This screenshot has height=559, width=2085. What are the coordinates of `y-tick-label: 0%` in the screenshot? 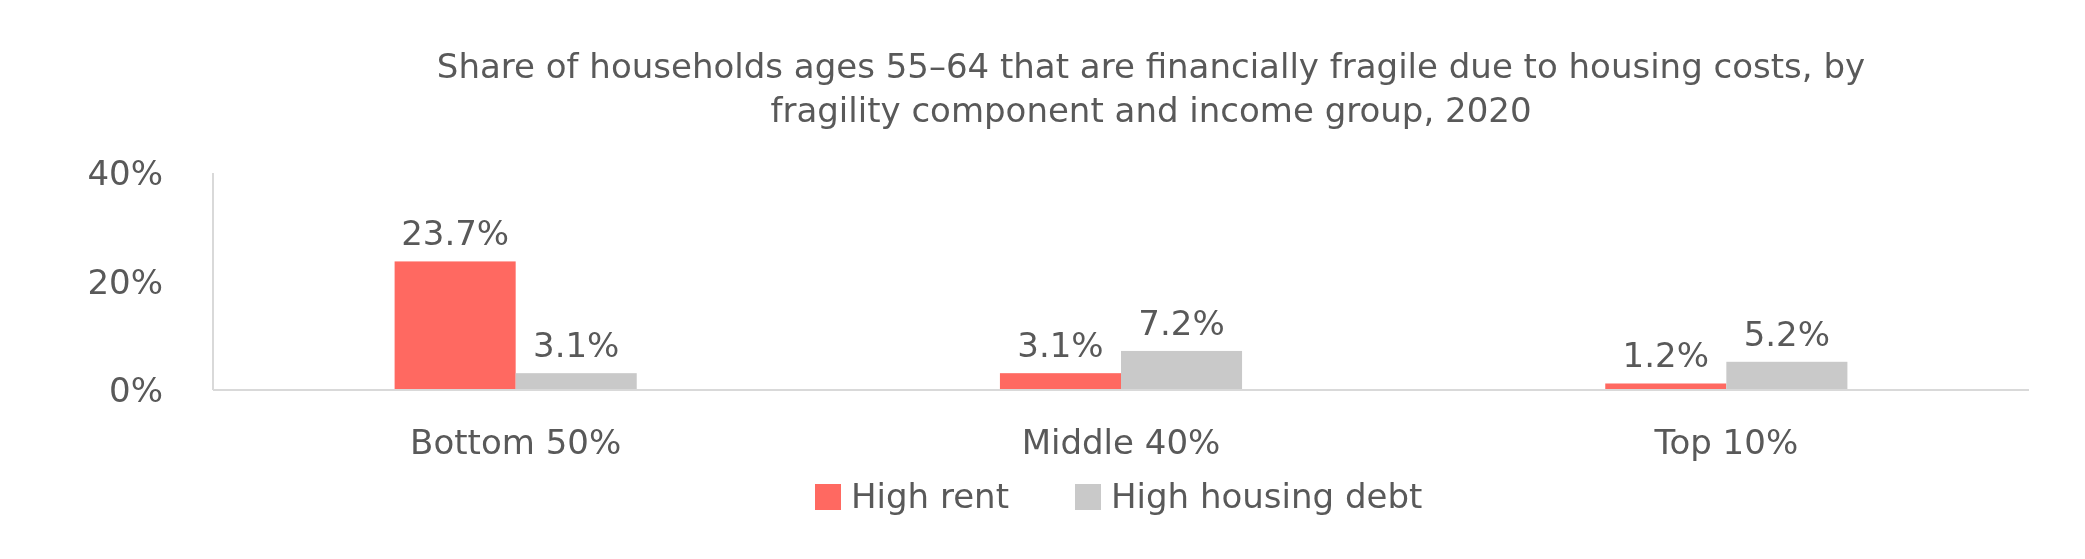 It's located at (136, 390).